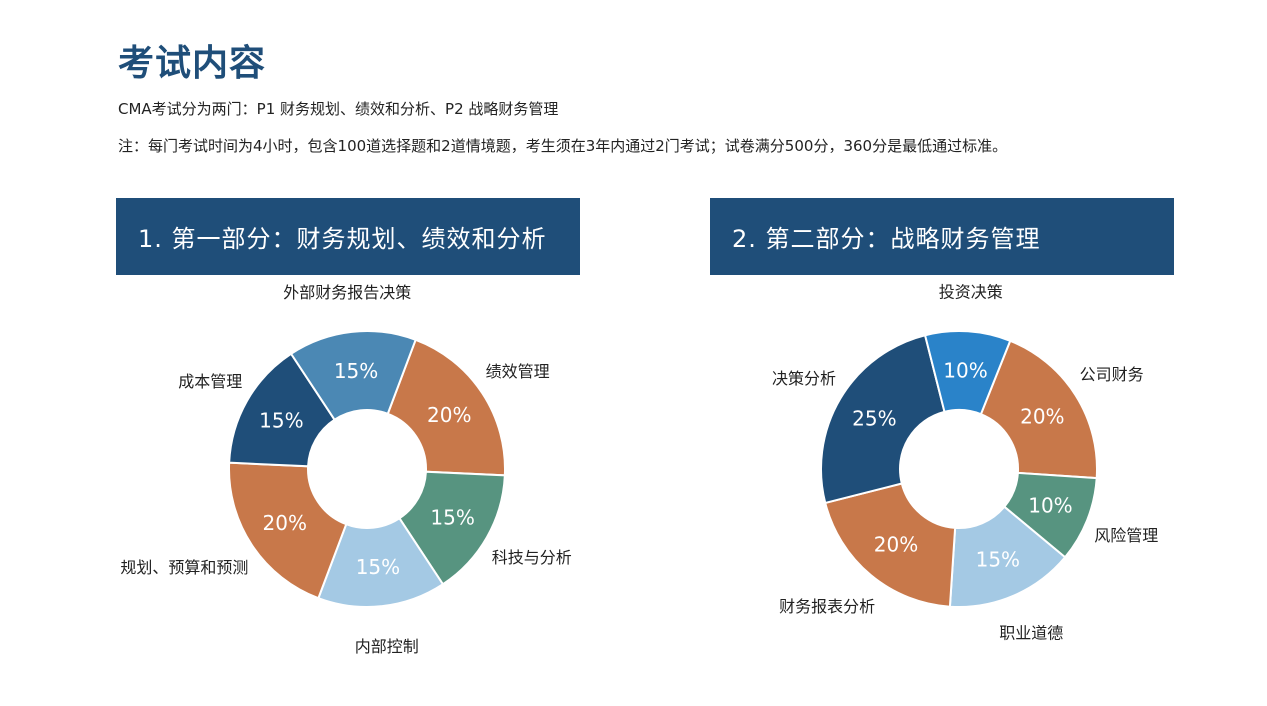 Image resolution: width=1267 pixels, height=706 pixels. I want to click on slice-category-label: 外部财务报告决策, so click(347, 292).